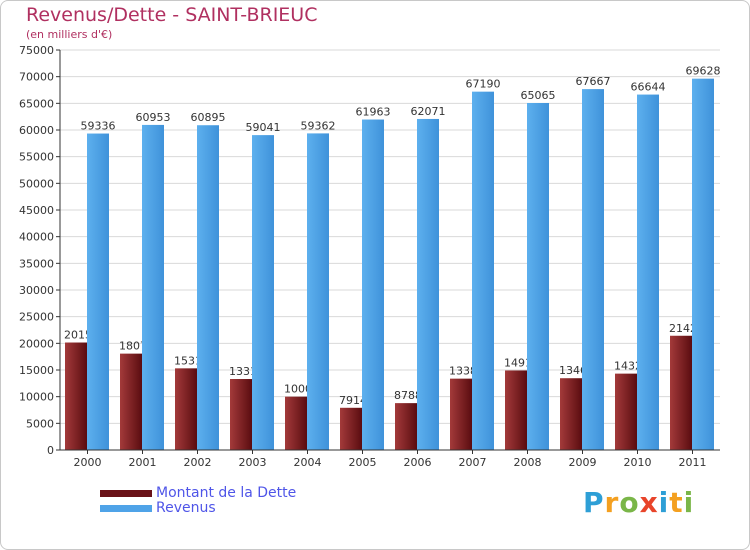  Describe the element at coordinates (418, 462) in the screenshot. I see `x-tick-label: 2006` at that location.